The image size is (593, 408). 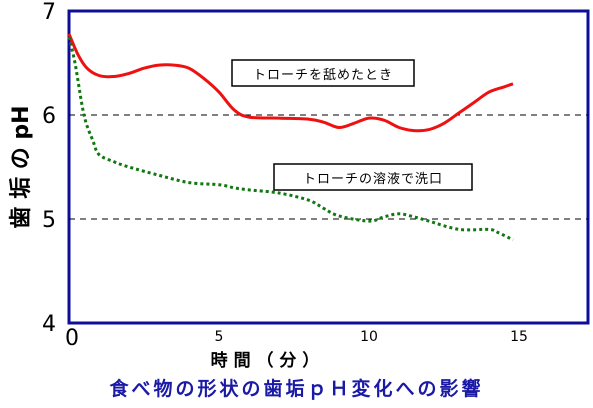 What do you see at coordinates (296, 338) in the screenshot?
I see `x-tick-labels: 0 5 10 15` at bounding box center [296, 338].